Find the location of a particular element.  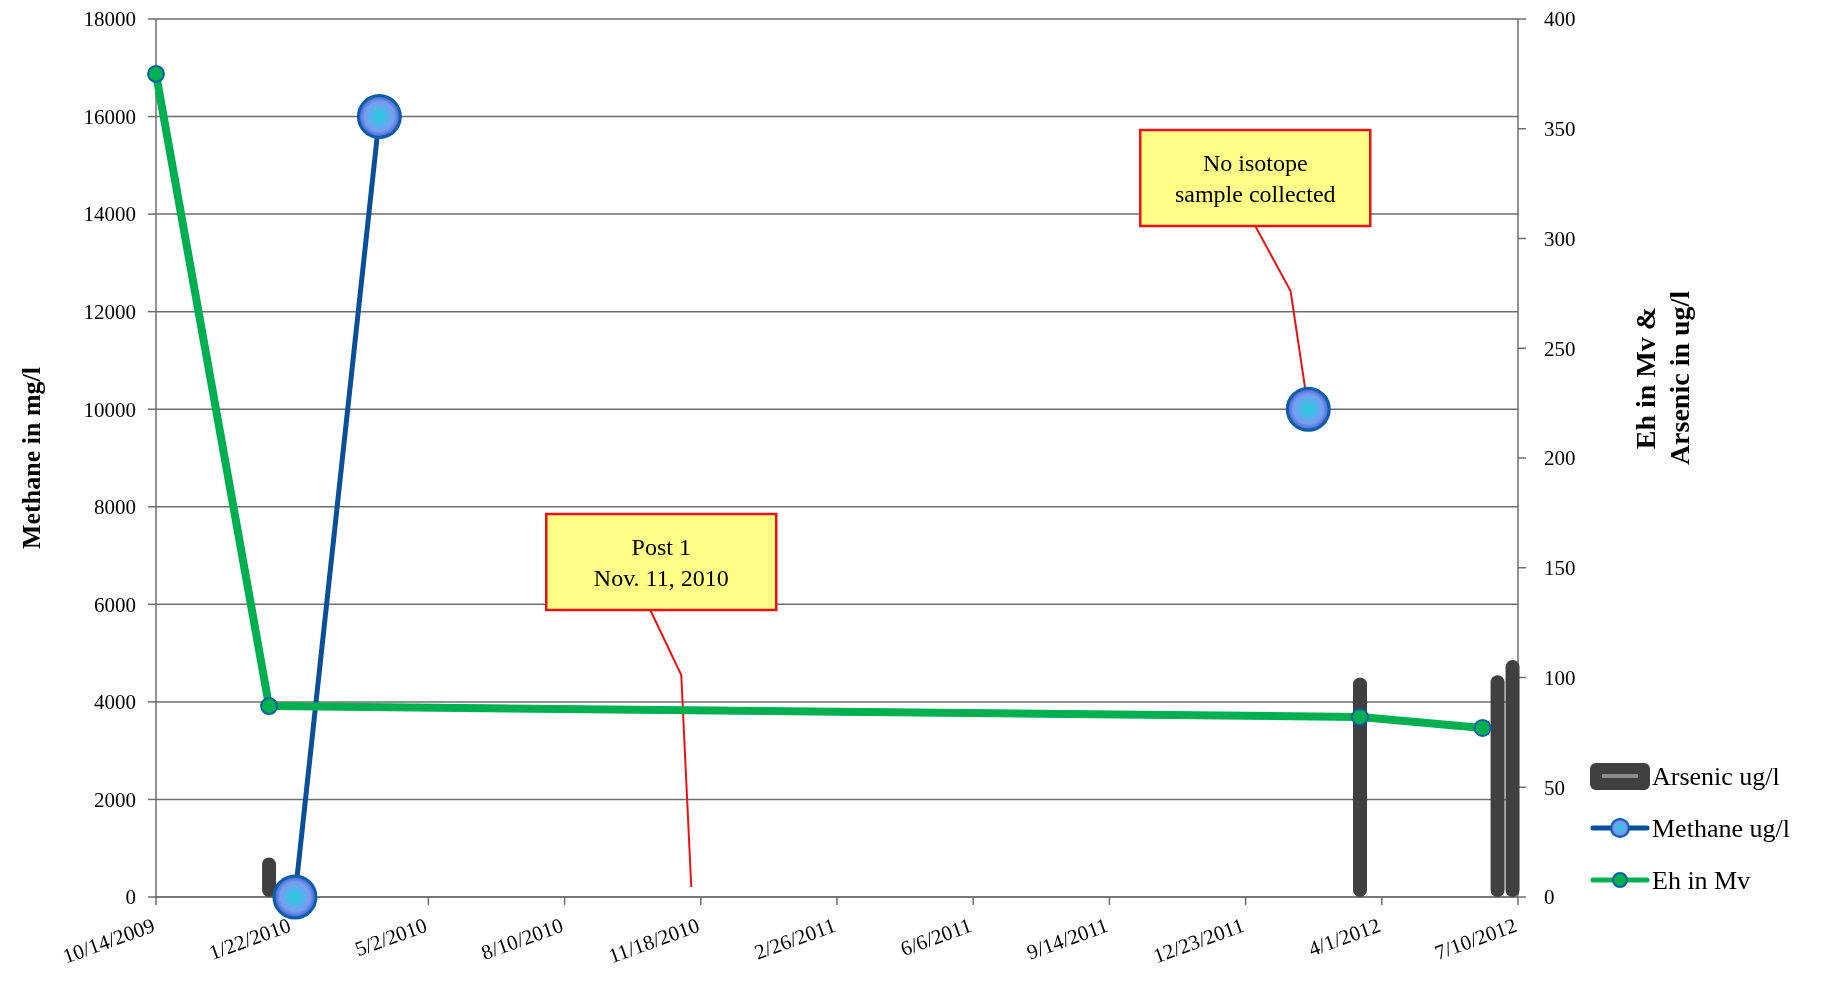

y-tick-label: 8000 is located at coordinates (115, 507).